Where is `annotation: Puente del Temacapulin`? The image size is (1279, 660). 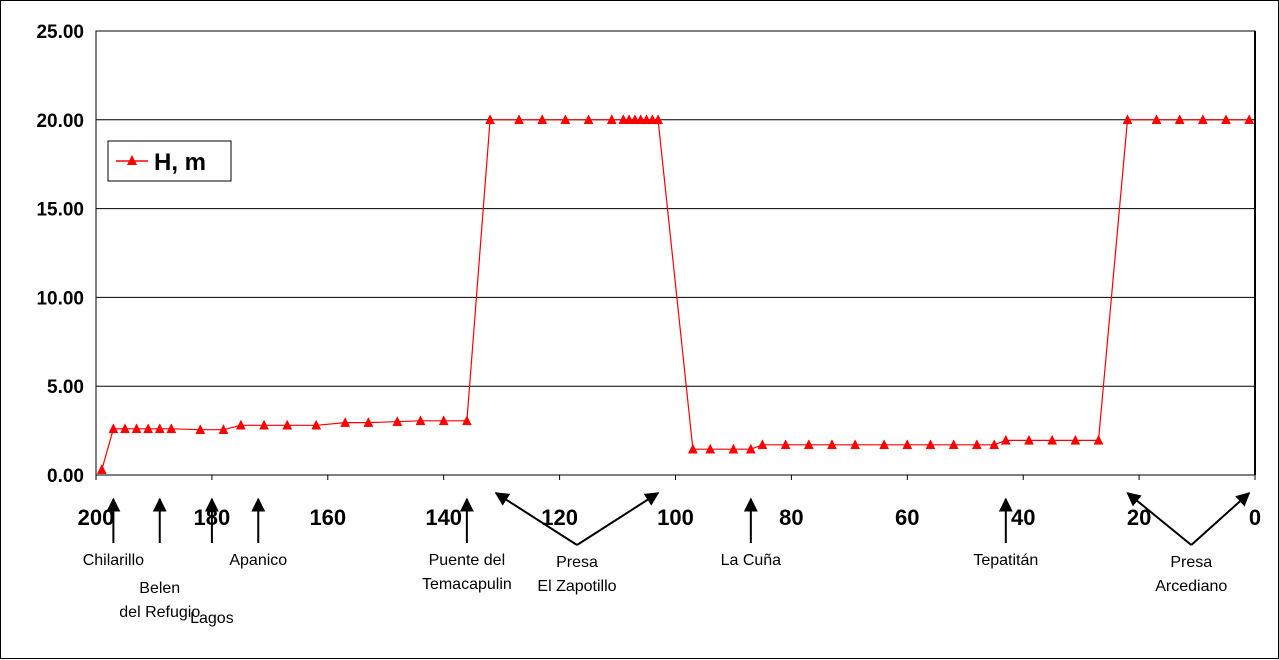 annotation: Puente del Temacapulin is located at coordinates (467, 545).